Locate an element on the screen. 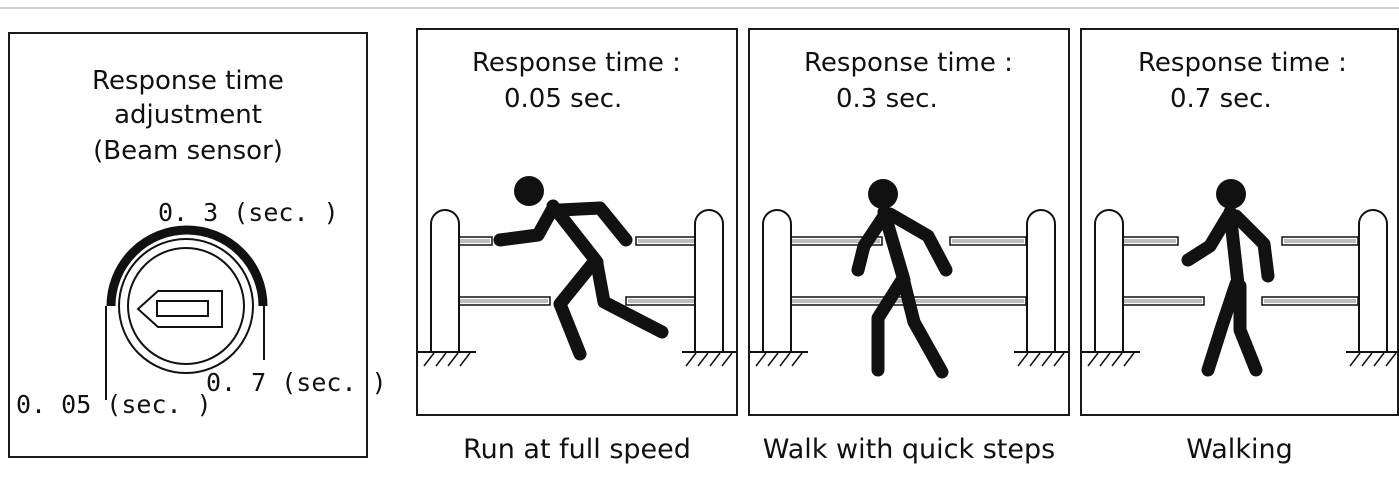 The height and width of the screenshot is (489, 1399). scene-run-heading: Response time : is located at coordinates (576, 63).